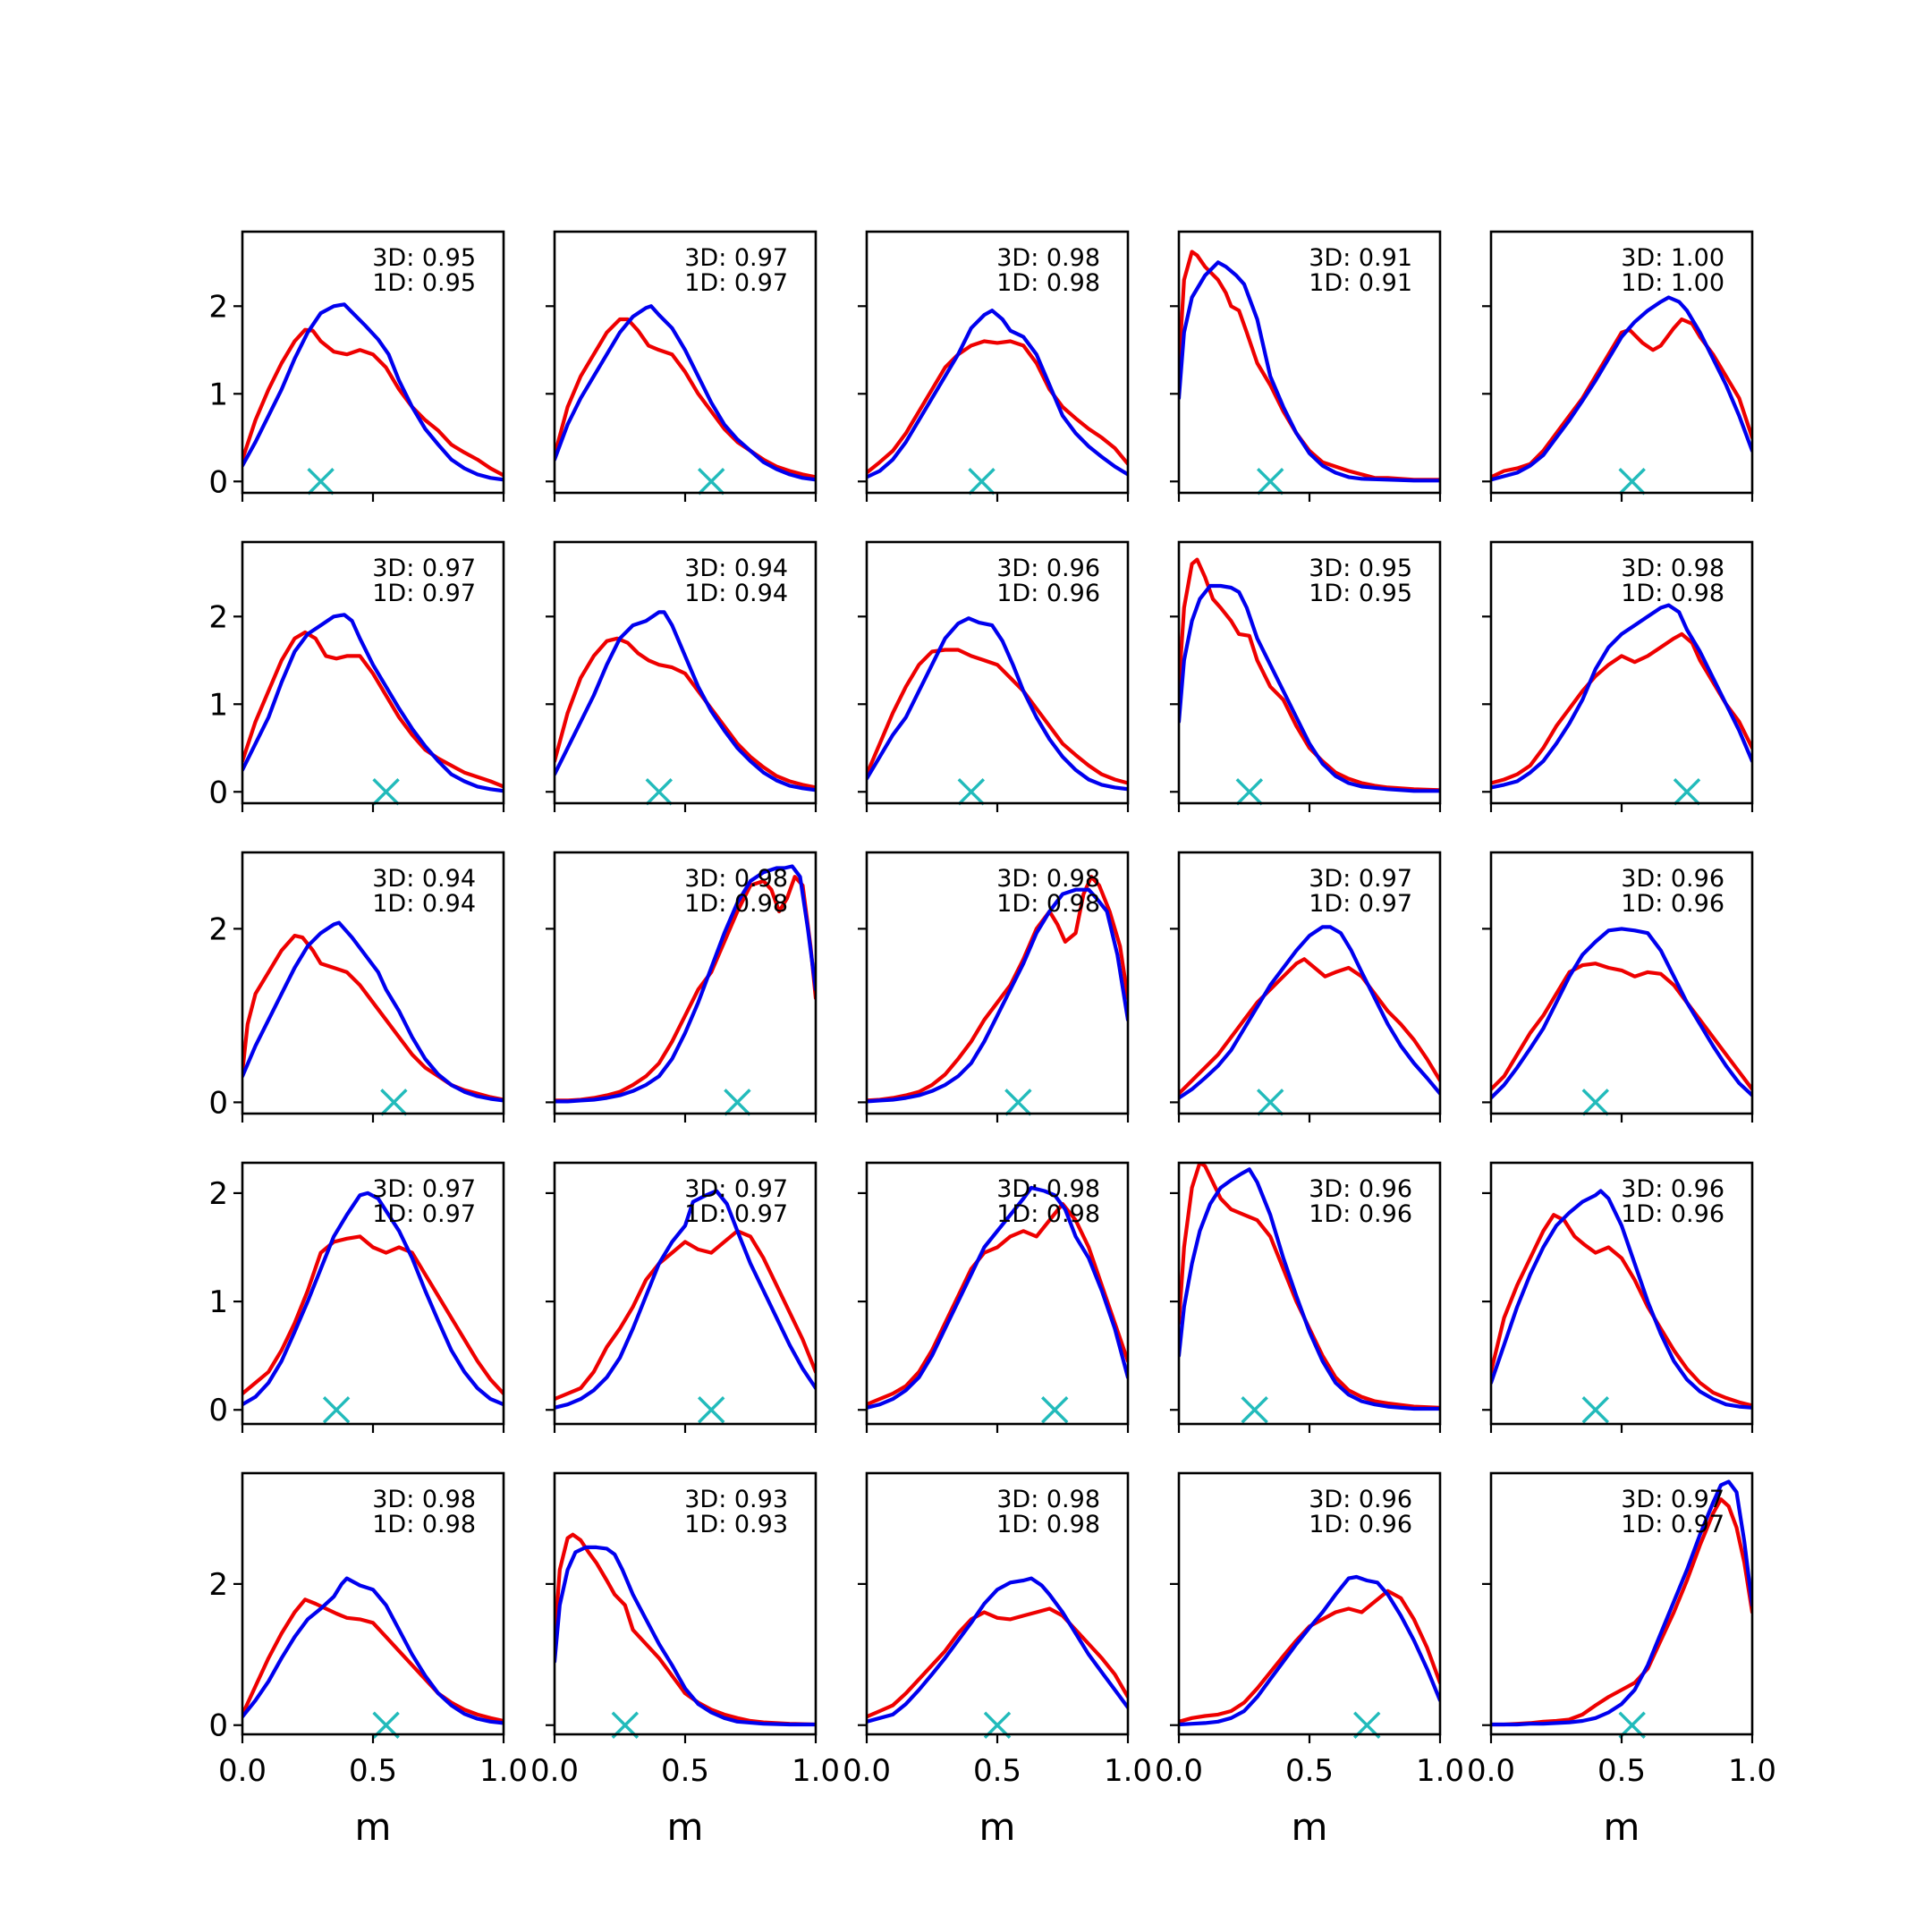 The width and height of the screenshot is (1932, 1932). Describe the element at coordinates (424, 283) in the screenshot. I see `stat-1d-label: 1D: 0.95` at that location.